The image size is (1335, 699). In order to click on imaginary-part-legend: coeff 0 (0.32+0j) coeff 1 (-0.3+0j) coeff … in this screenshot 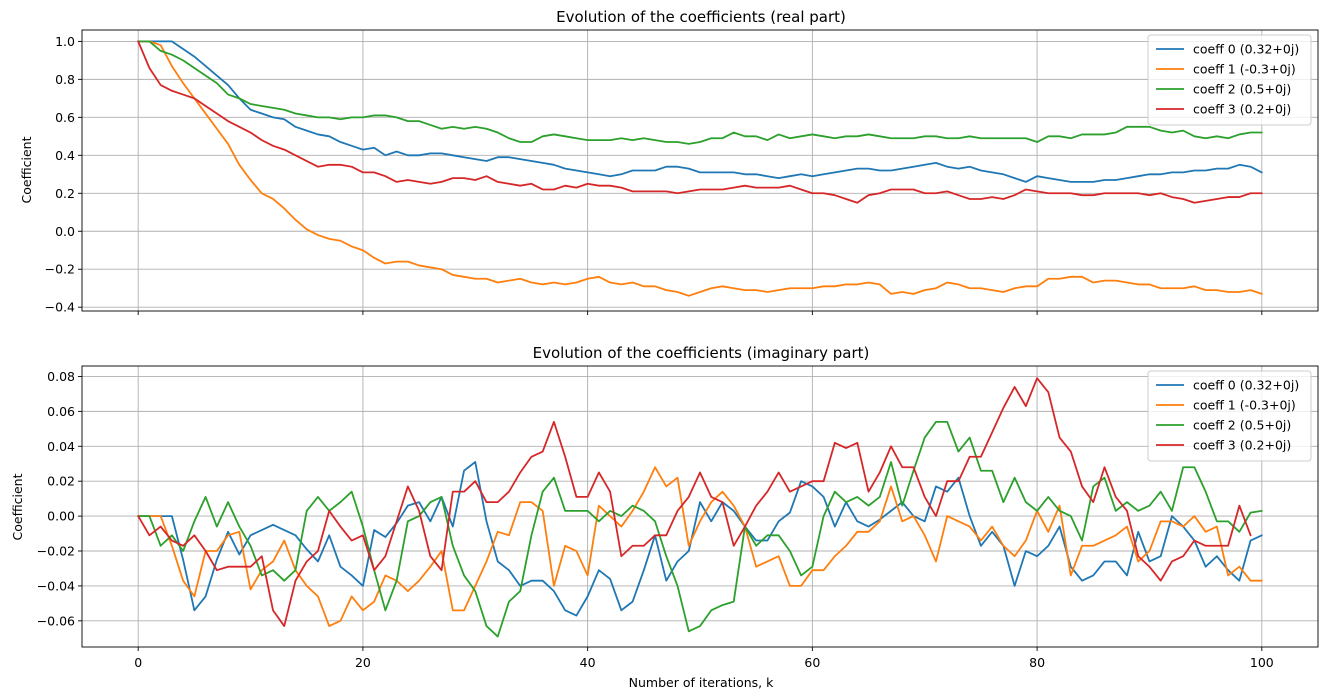, I will do `click(1229, 416)`.